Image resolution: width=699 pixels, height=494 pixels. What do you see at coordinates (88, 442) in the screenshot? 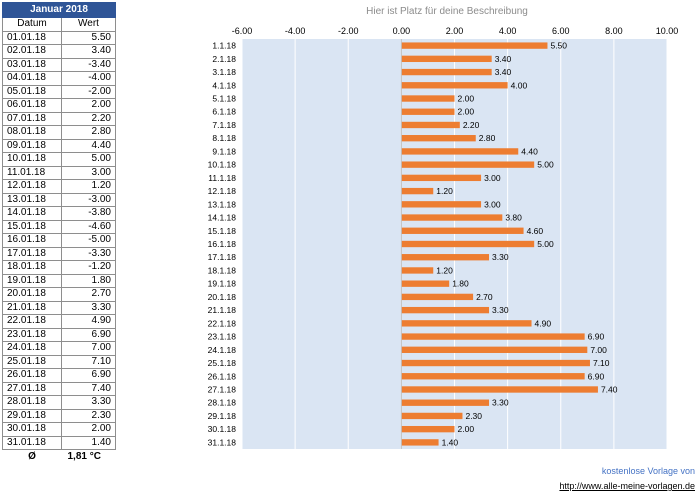
I see `row-value: 1.40` at bounding box center [88, 442].